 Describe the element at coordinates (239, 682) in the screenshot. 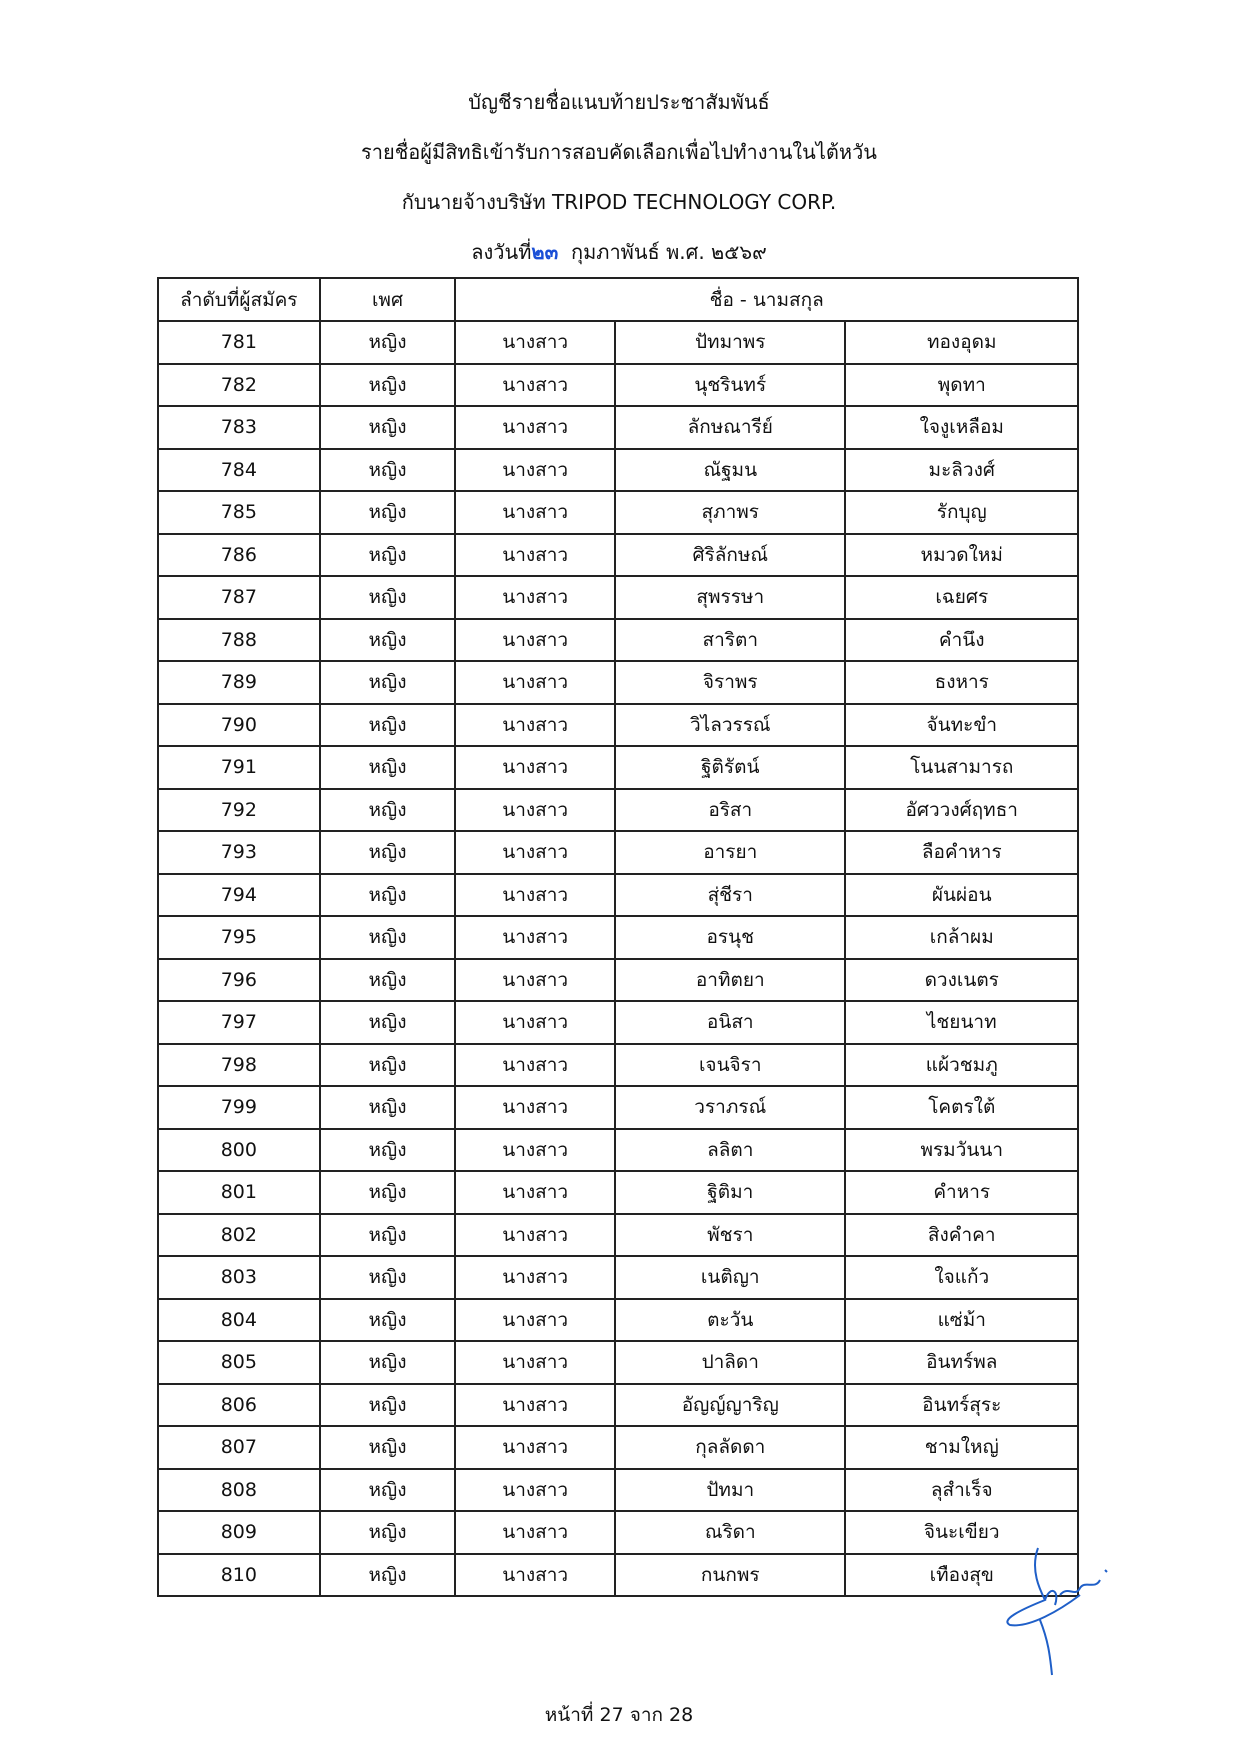

I see `cell-order: 789` at that location.